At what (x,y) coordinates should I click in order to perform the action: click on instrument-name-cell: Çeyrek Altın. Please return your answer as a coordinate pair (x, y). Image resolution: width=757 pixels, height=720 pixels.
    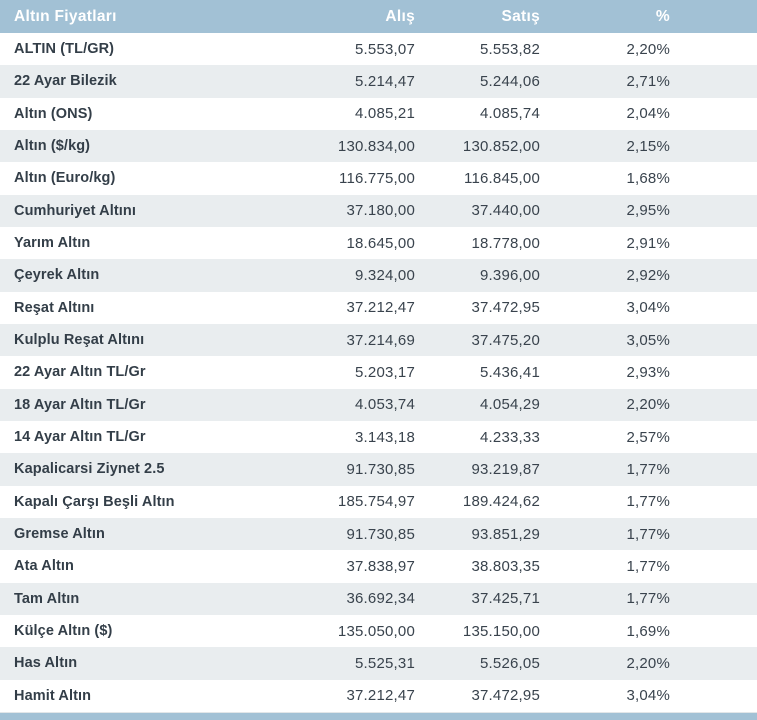
    Looking at the image, I should click on (57, 275).